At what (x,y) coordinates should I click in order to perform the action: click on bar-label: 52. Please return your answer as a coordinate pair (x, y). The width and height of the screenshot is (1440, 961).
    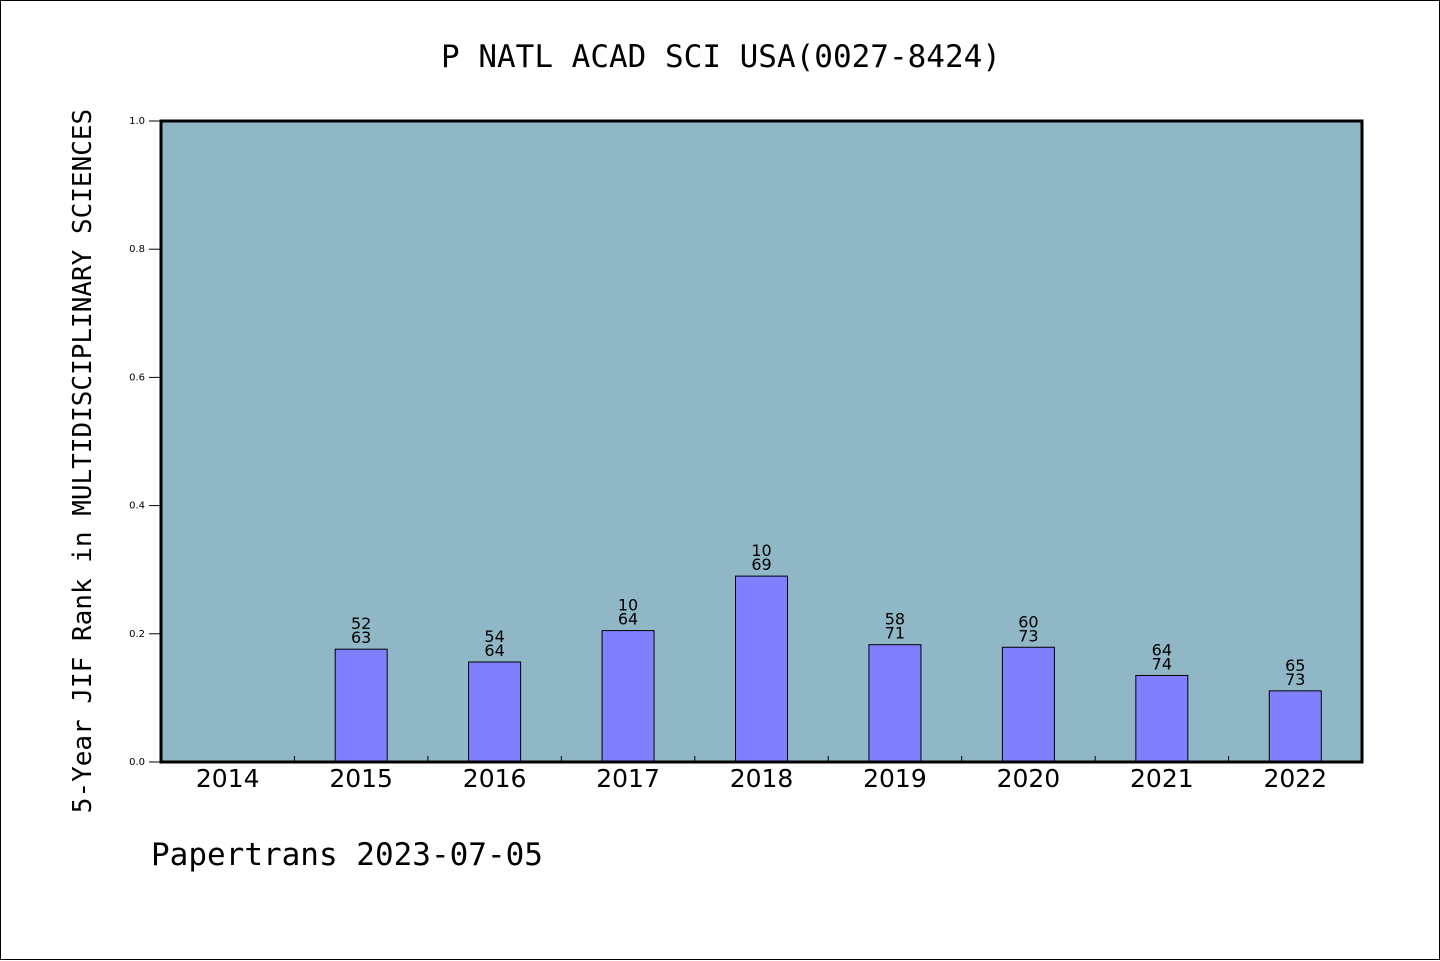
    Looking at the image, I should click on (361, 623).